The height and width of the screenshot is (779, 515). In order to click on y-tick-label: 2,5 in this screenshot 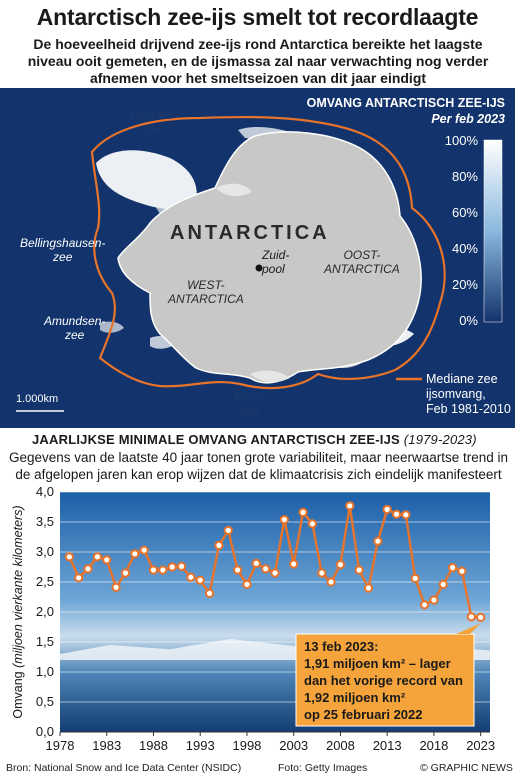, I will do `click(45, 581)`.